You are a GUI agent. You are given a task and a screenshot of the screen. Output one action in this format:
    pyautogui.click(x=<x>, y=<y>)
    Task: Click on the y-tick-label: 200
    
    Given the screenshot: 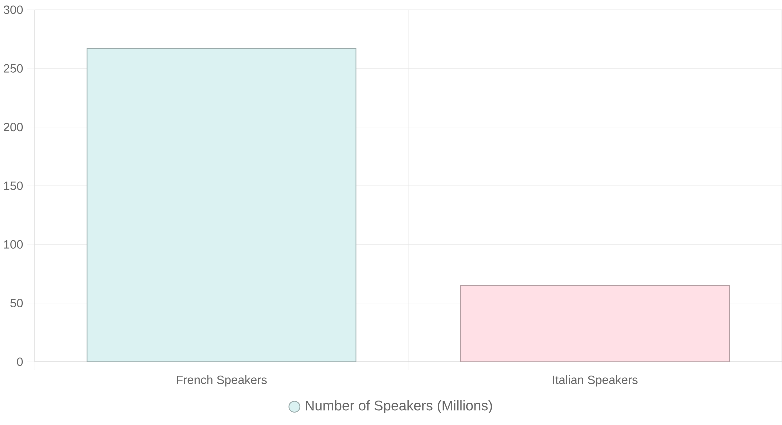 What is the action you would take?
    pyautogui.click(x=14, y=127)
    